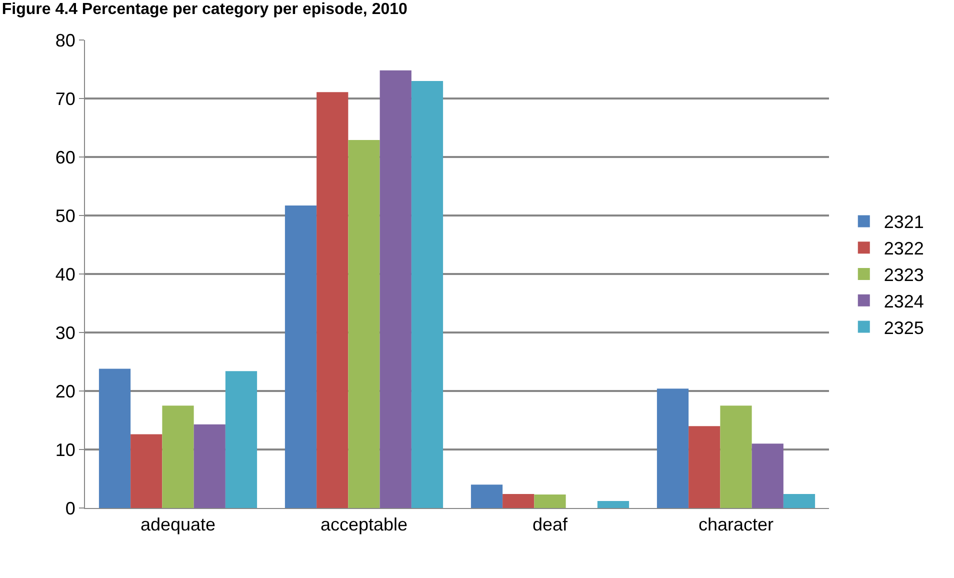 Image resolution: width=954 pixels, height=578 pixels. I want to click on y-tick-label: 80, so click(65, 40).